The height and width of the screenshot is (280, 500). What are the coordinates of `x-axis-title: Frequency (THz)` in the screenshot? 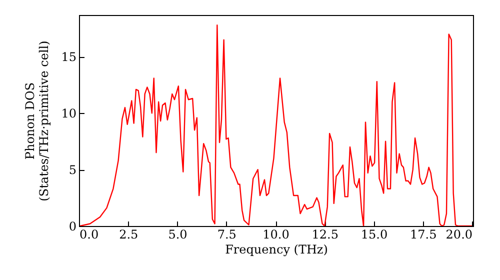 It's located at (276, 249).